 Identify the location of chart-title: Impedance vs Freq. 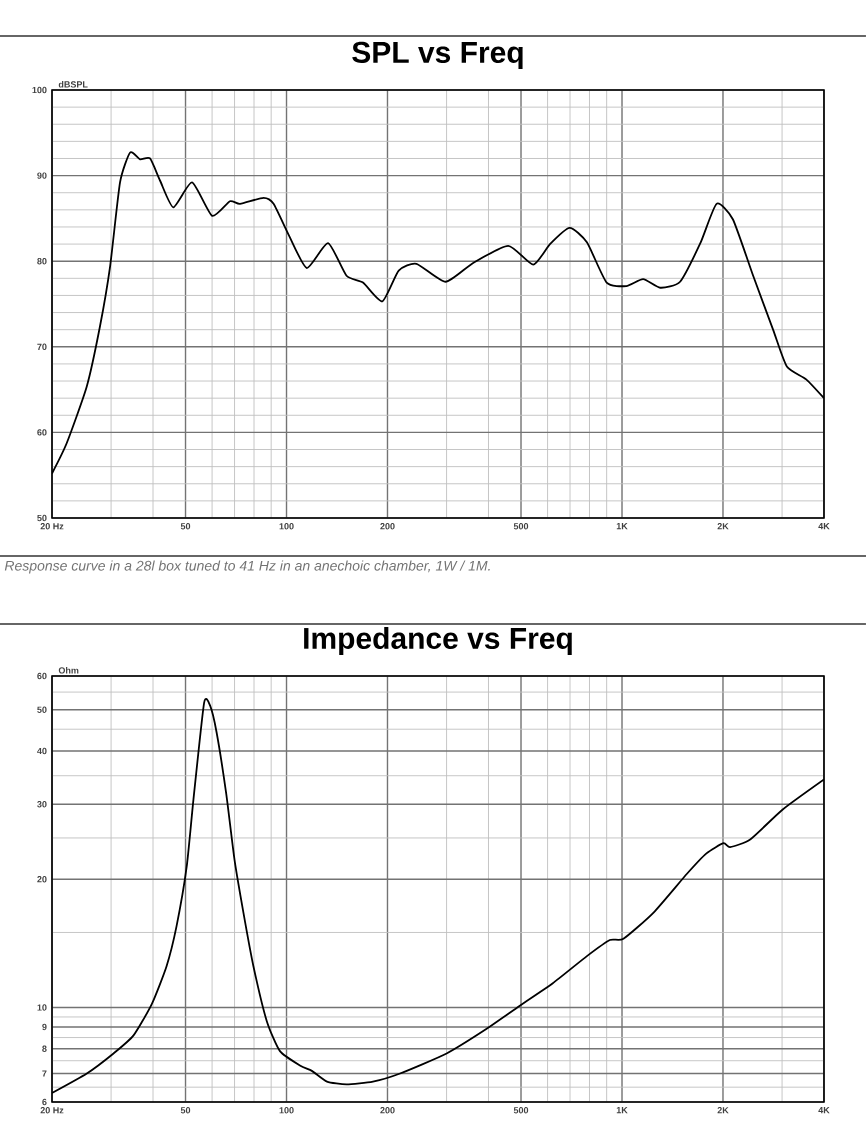
(438, 640).